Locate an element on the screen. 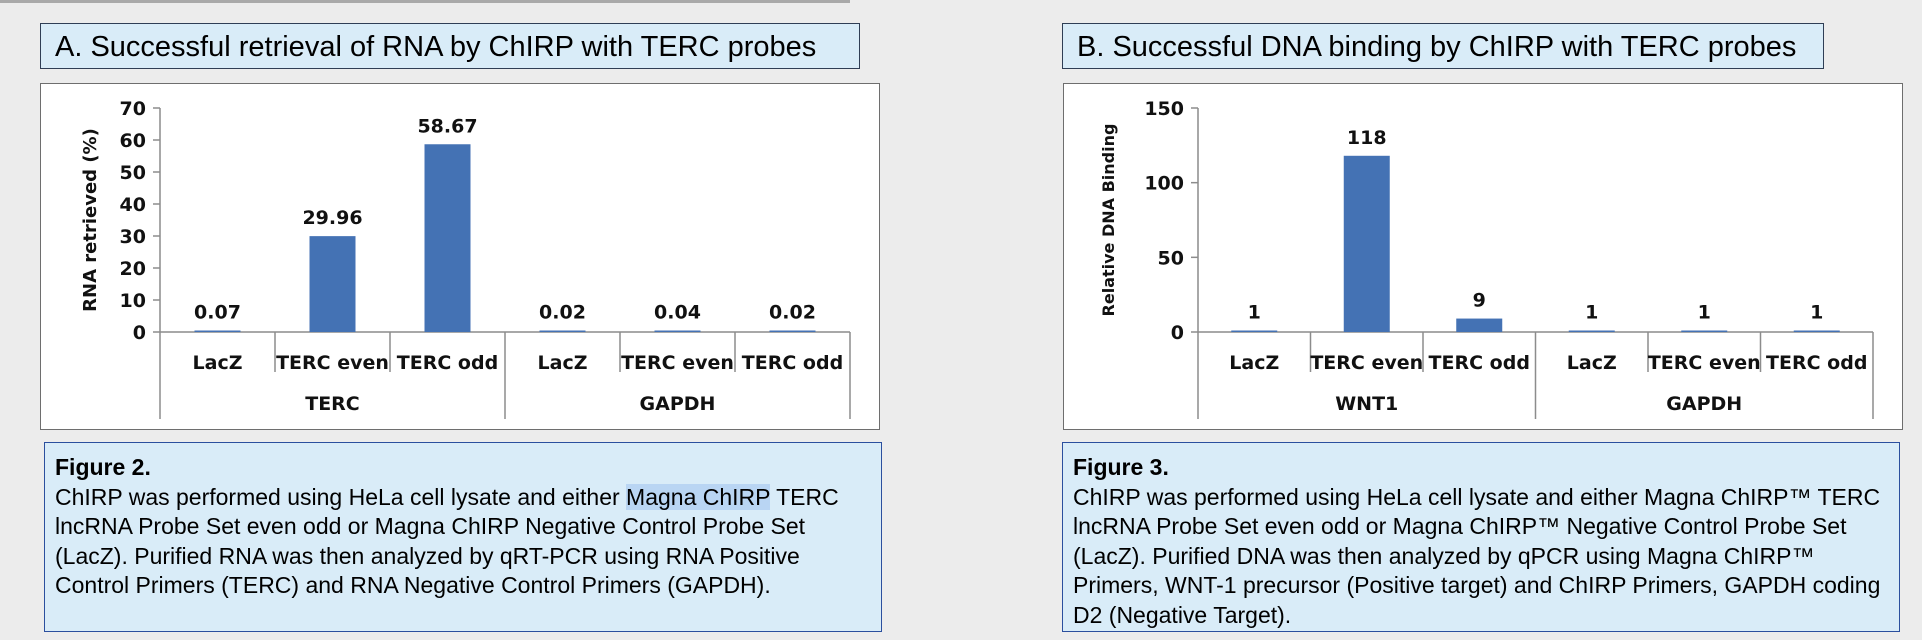  chart-a-y-tick-label: 40 is located at coordinates (133, 205).